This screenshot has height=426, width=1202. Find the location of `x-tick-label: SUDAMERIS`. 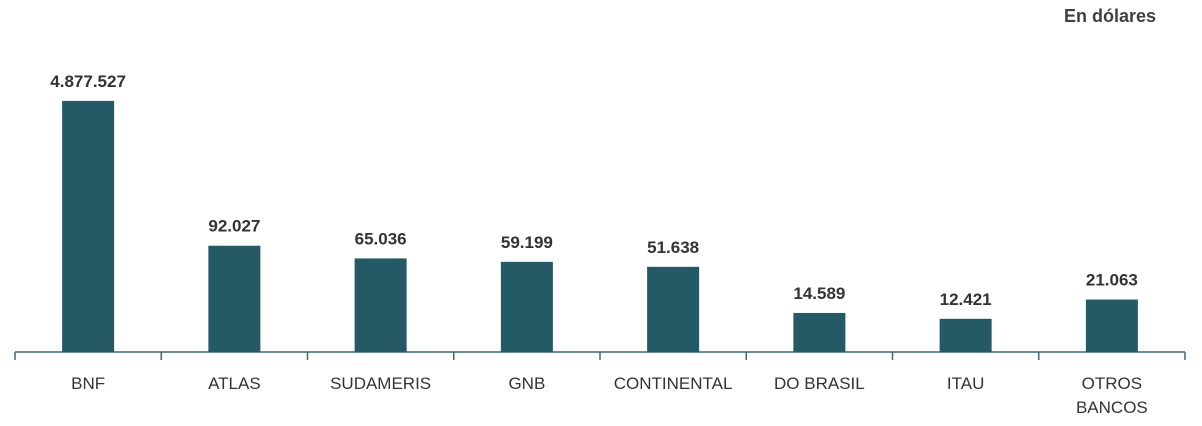

x-tick-label: SUDAMERIS is located at coordinates (381, 383).